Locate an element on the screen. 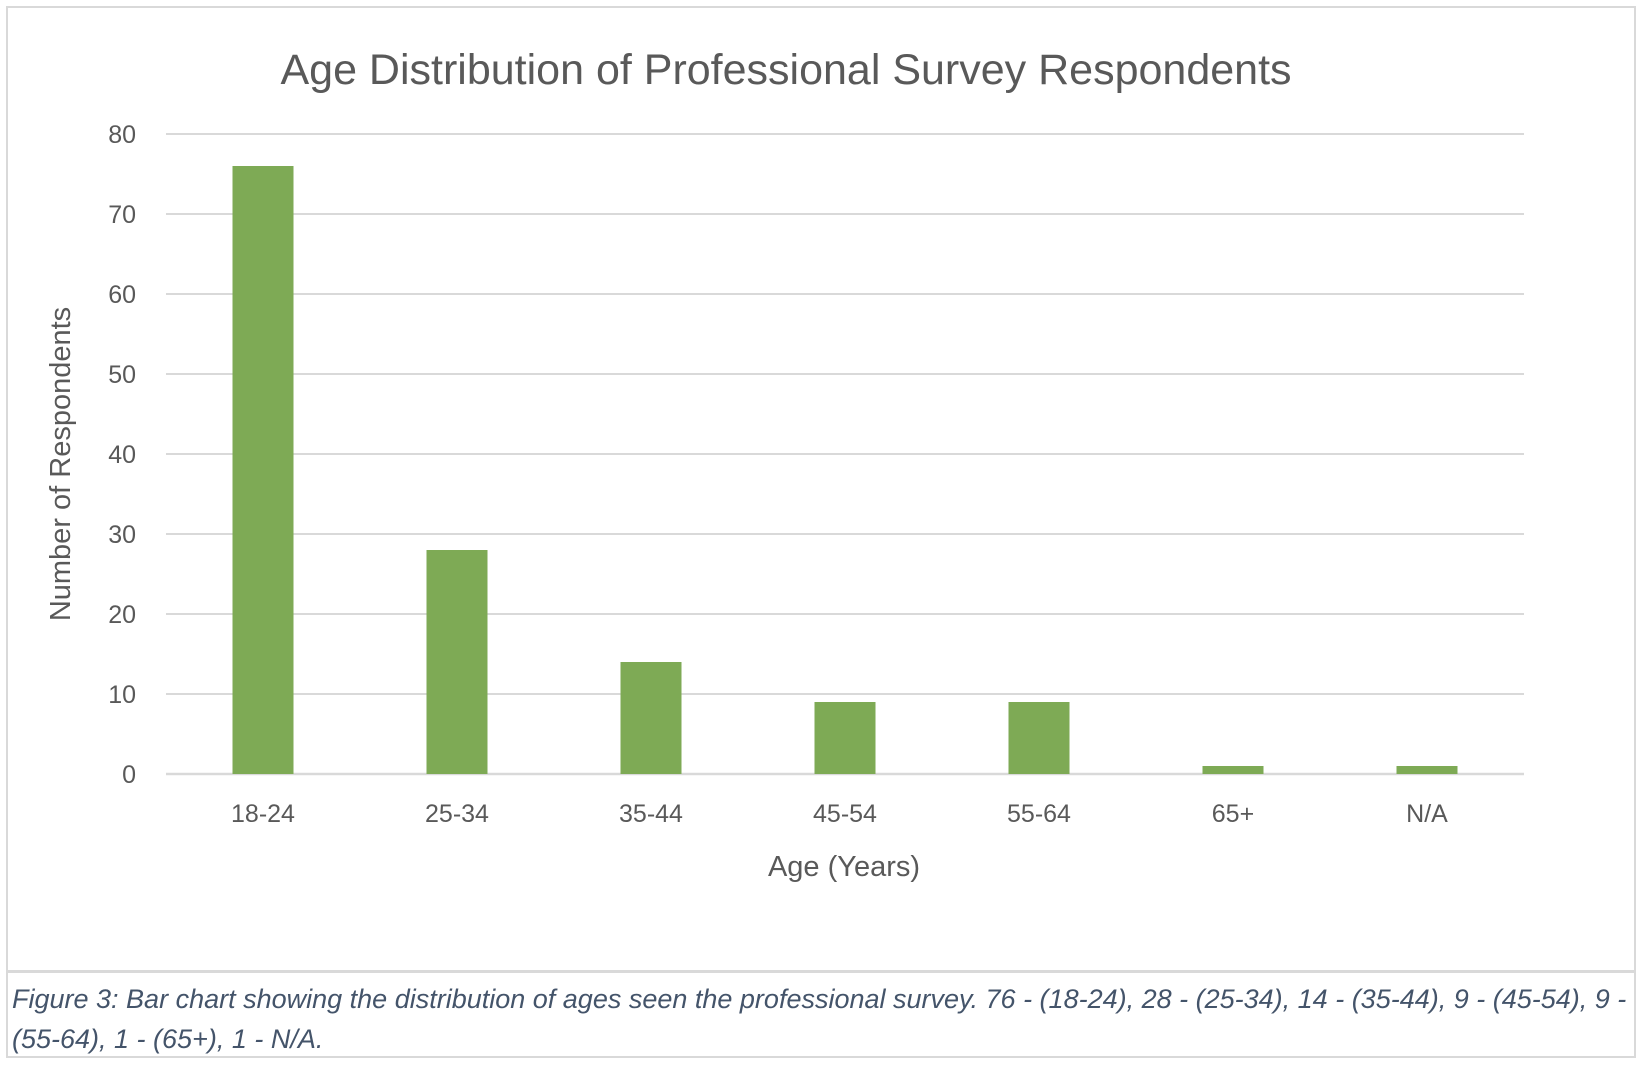 The image size is (1644, 1070). y-tick-label: 0 is located at coordinates (129, 775).